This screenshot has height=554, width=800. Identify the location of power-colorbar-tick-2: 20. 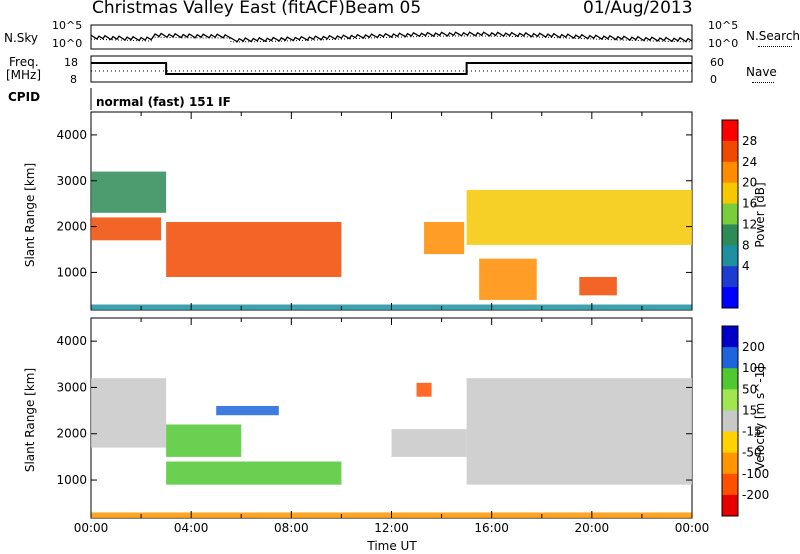
(749, 183).